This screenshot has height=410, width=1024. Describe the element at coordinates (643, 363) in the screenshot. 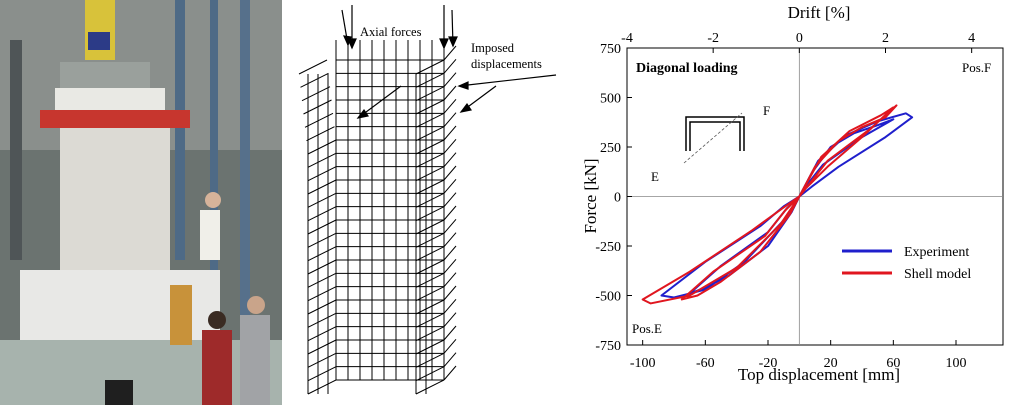

I see `x-tick-label: -100` at that location.